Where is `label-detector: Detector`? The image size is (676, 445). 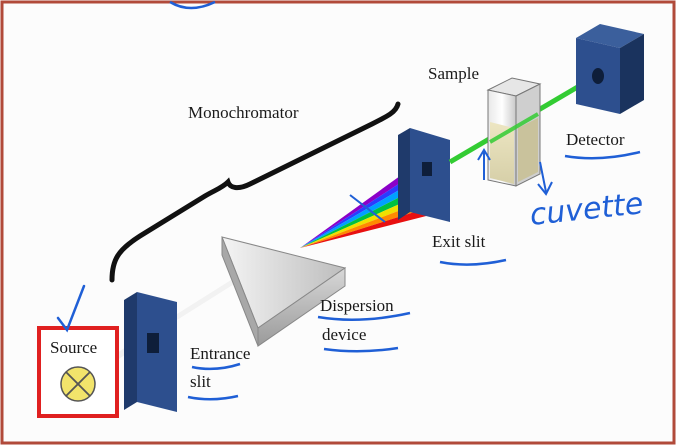 label-detector: Detector is located at coordinates (595, 139).